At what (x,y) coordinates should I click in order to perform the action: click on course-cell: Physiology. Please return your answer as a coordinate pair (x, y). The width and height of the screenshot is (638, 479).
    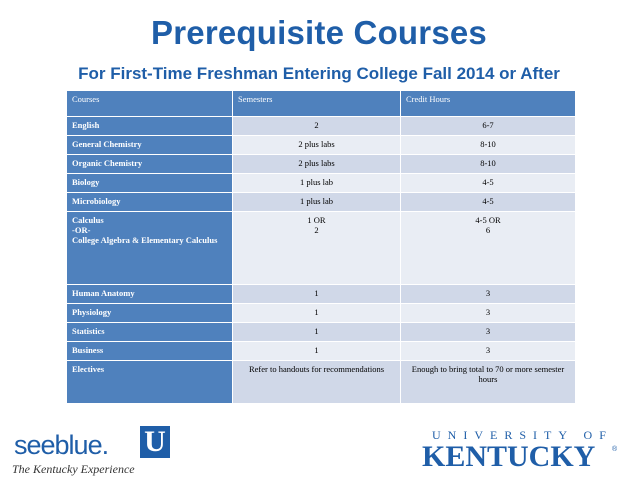
    Looking at the image, I should click on (149, 313).